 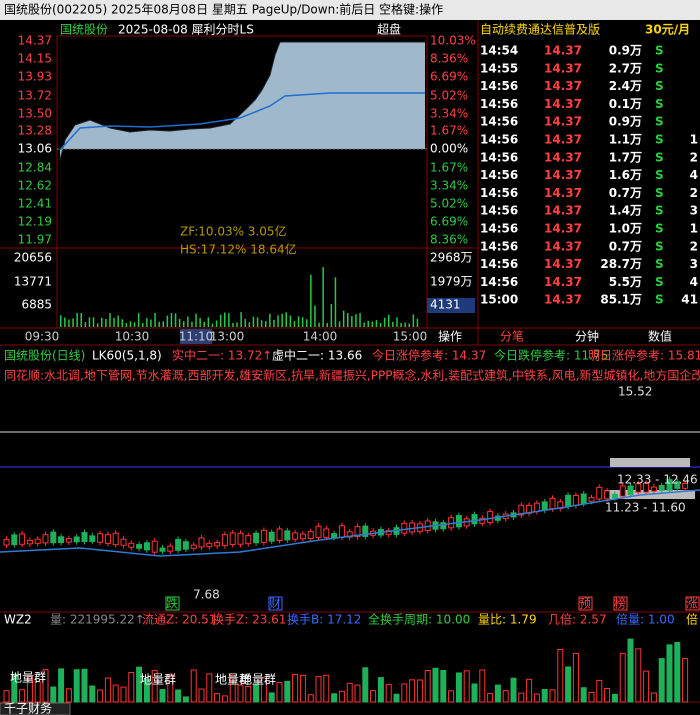 I want to click on overlay: HS:17.12% 18.64亿, so click(x=238, y=249).